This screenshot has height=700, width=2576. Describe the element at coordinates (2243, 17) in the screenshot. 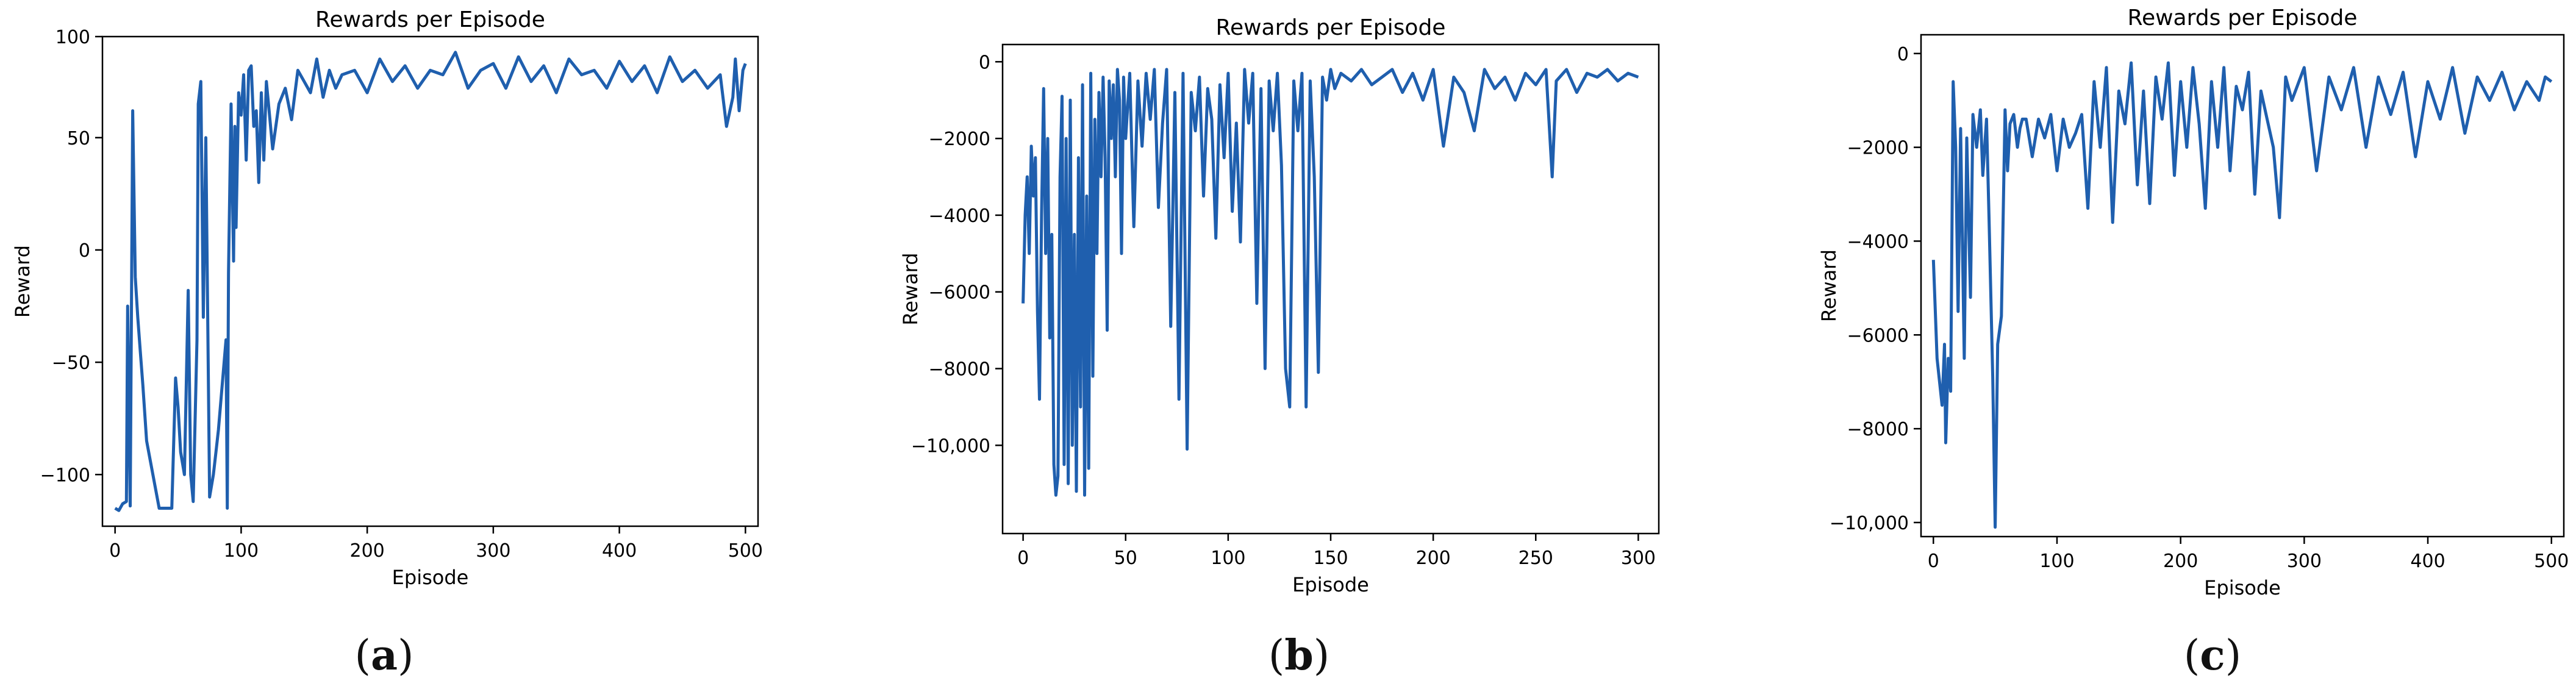

I see `chart-3-title: Rewards per Episode` at that location.